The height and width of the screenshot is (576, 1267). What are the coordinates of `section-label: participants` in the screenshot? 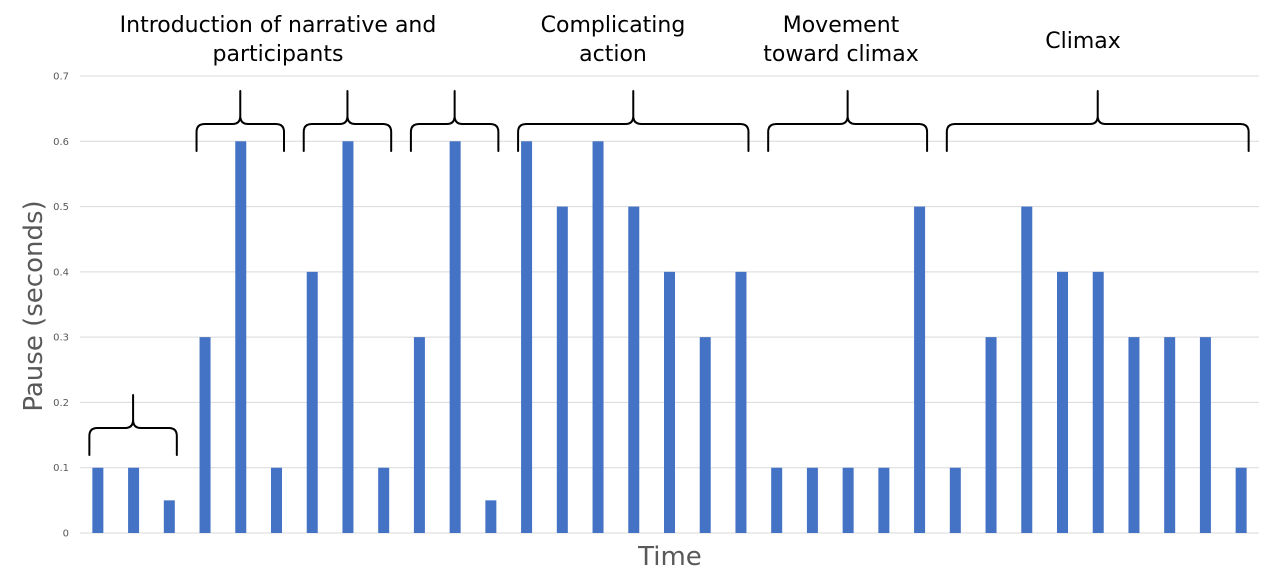 It's located at (278, 54).